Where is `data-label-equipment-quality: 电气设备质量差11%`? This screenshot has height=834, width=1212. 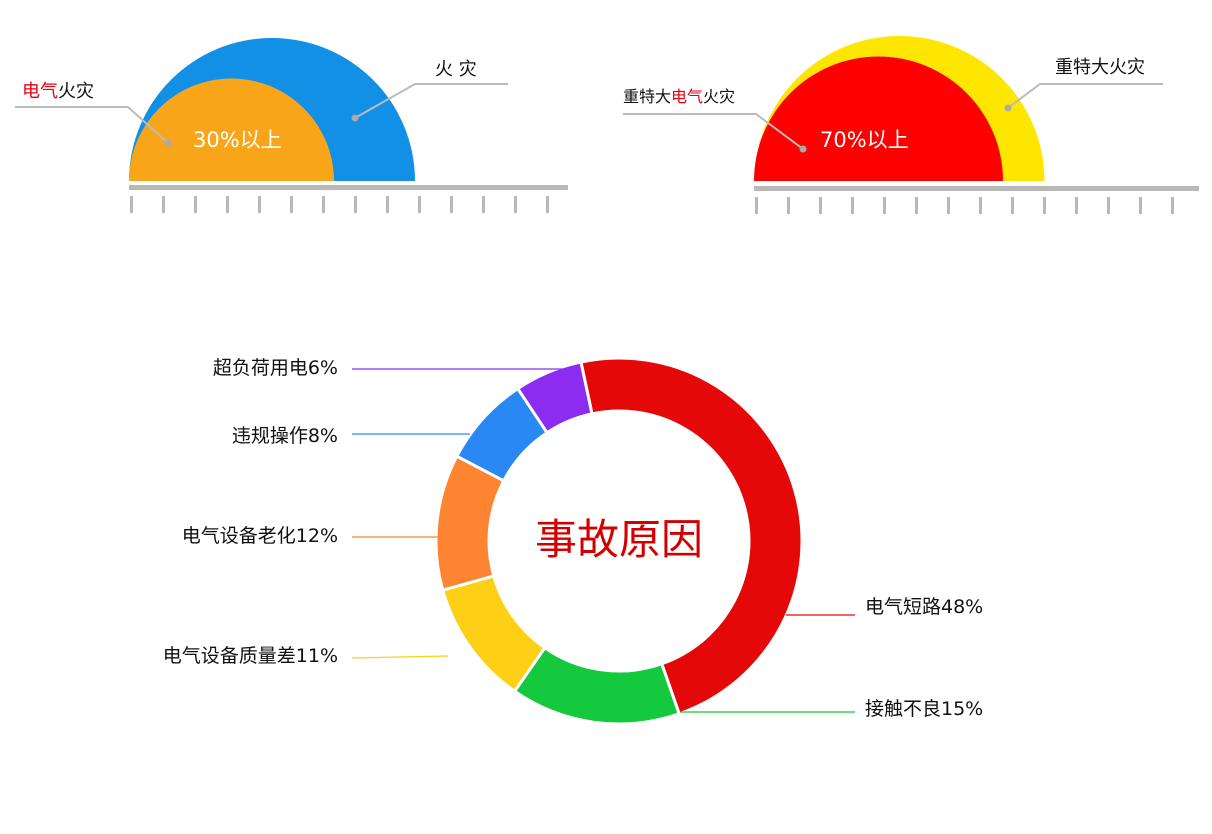 data-label-equipment-quality: 电气设备质量差11% is located at coordinates (250, 656).